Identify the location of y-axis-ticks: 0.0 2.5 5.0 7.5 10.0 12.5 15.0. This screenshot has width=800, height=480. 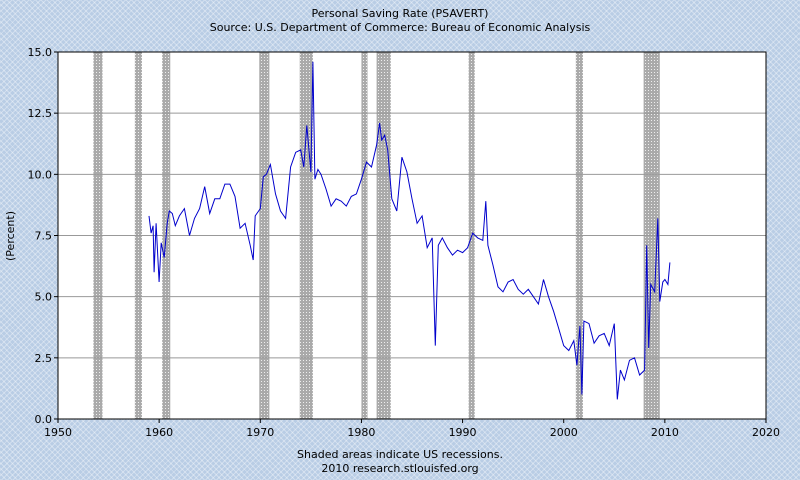
(43, 236).